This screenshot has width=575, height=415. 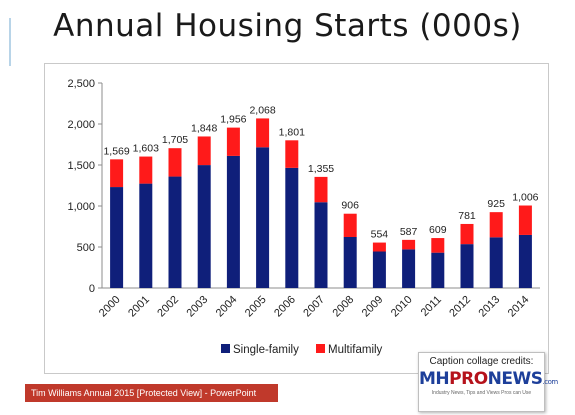 I want to click on legend-swatch-multifamily, so click(x=320, y=348).